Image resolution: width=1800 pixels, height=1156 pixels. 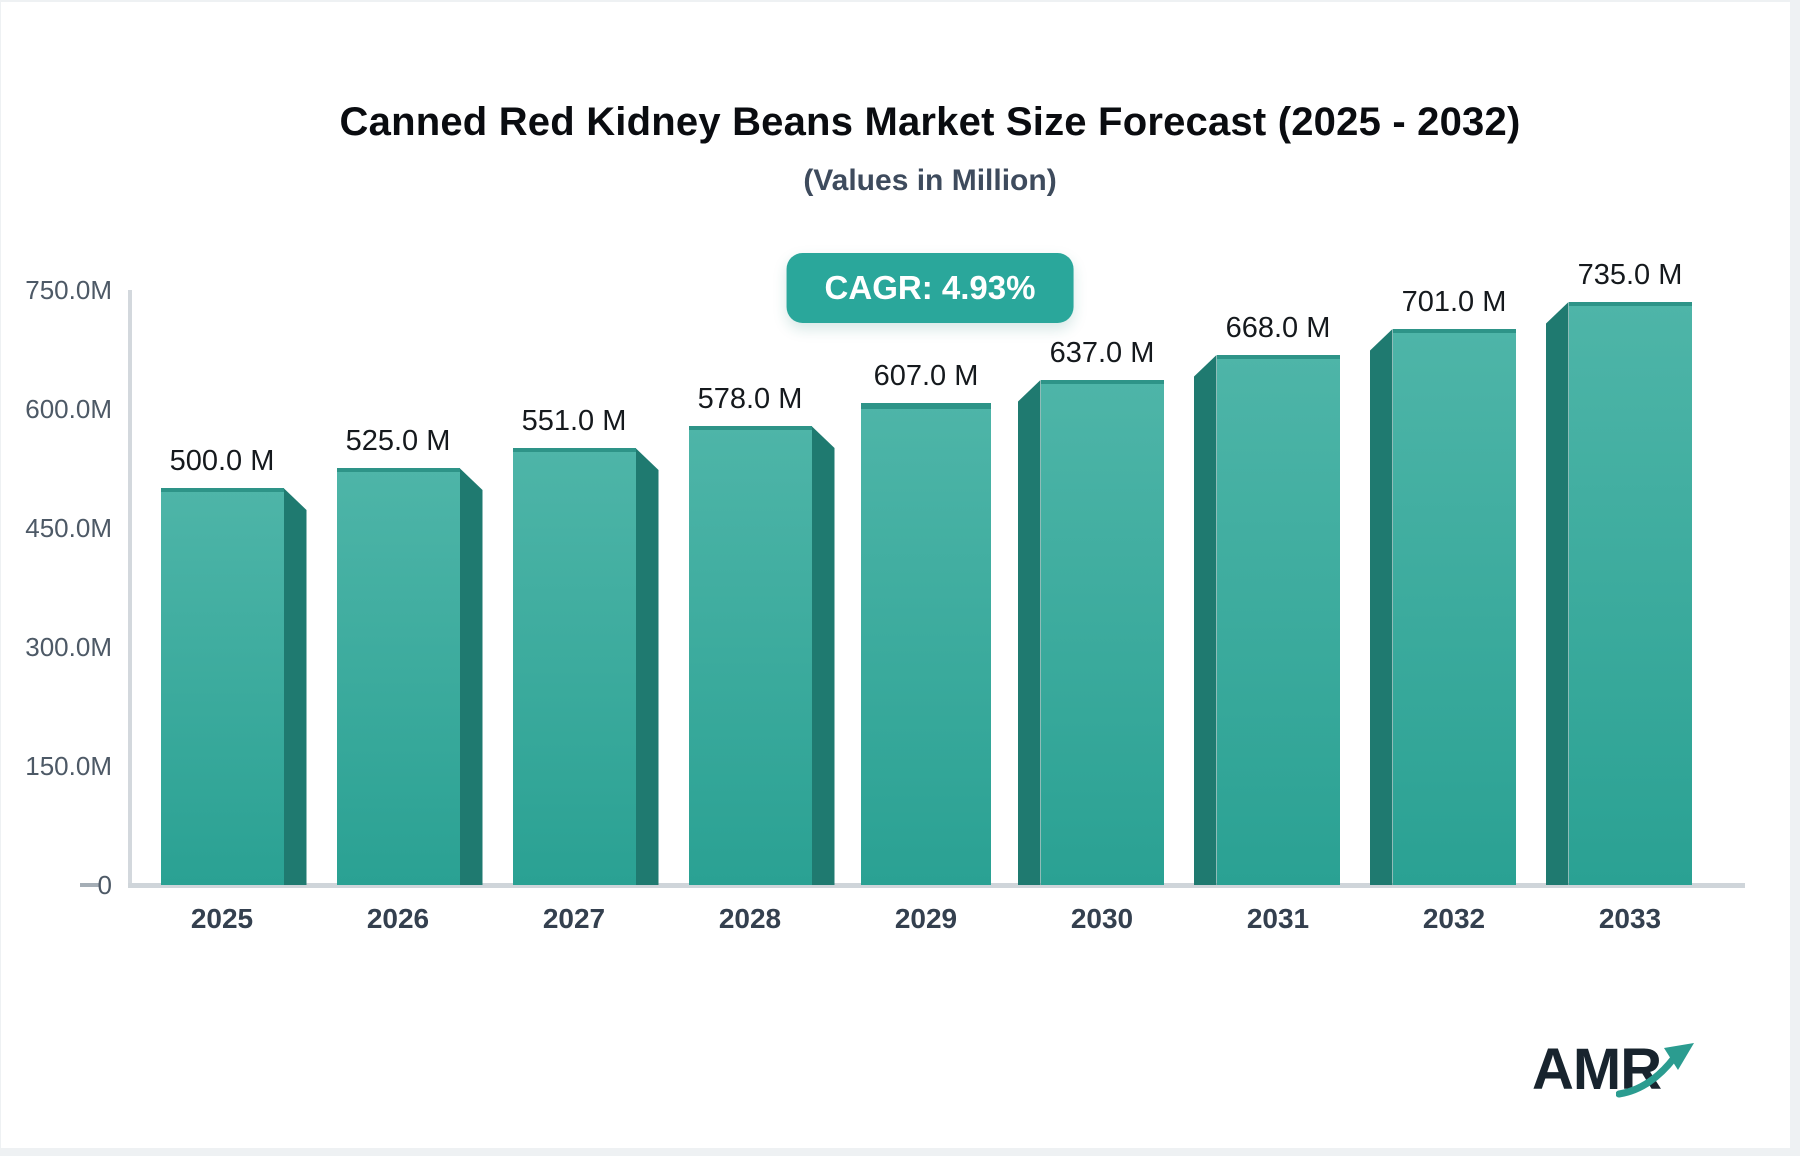 I want to click on bar-value-label: 701.0 M, so click(x=1454, y=302).